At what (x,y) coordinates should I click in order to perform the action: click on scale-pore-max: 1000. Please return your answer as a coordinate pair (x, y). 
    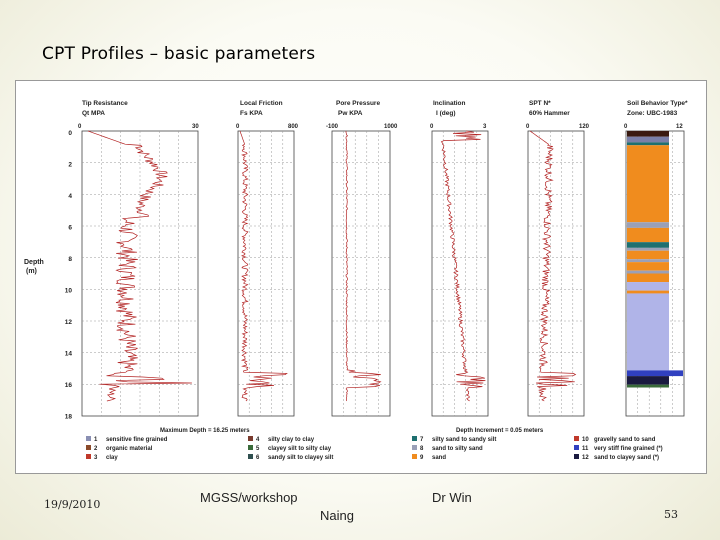
    Looking at the image, I should click on (391, 127).